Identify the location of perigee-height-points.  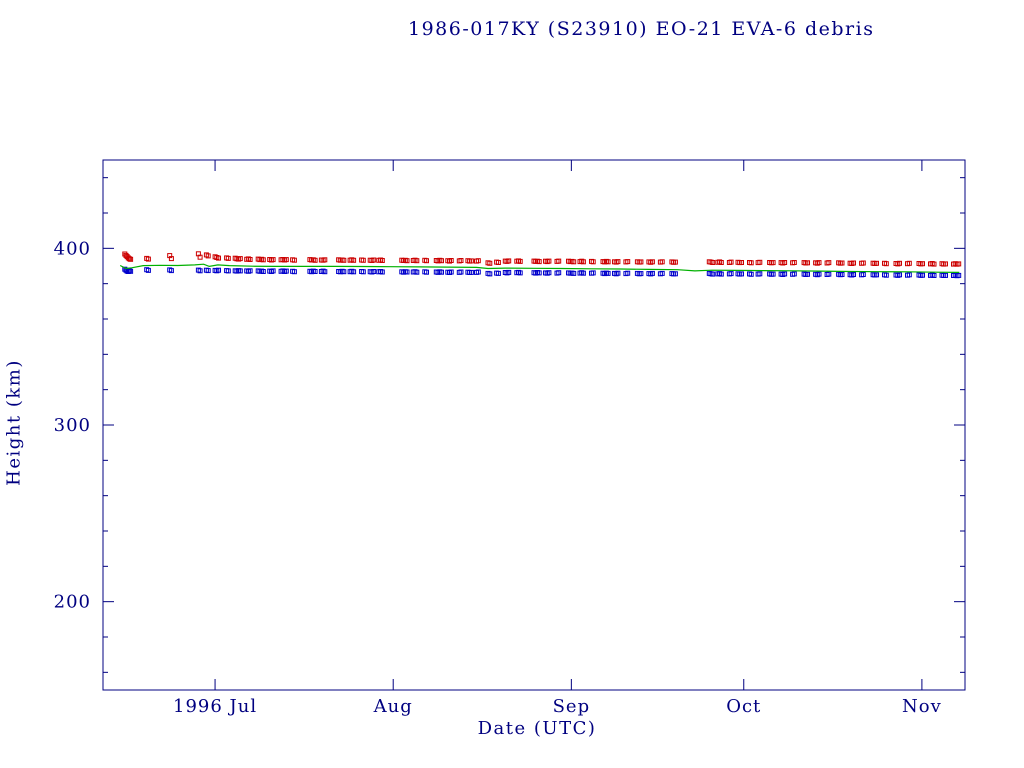
(542, 272).